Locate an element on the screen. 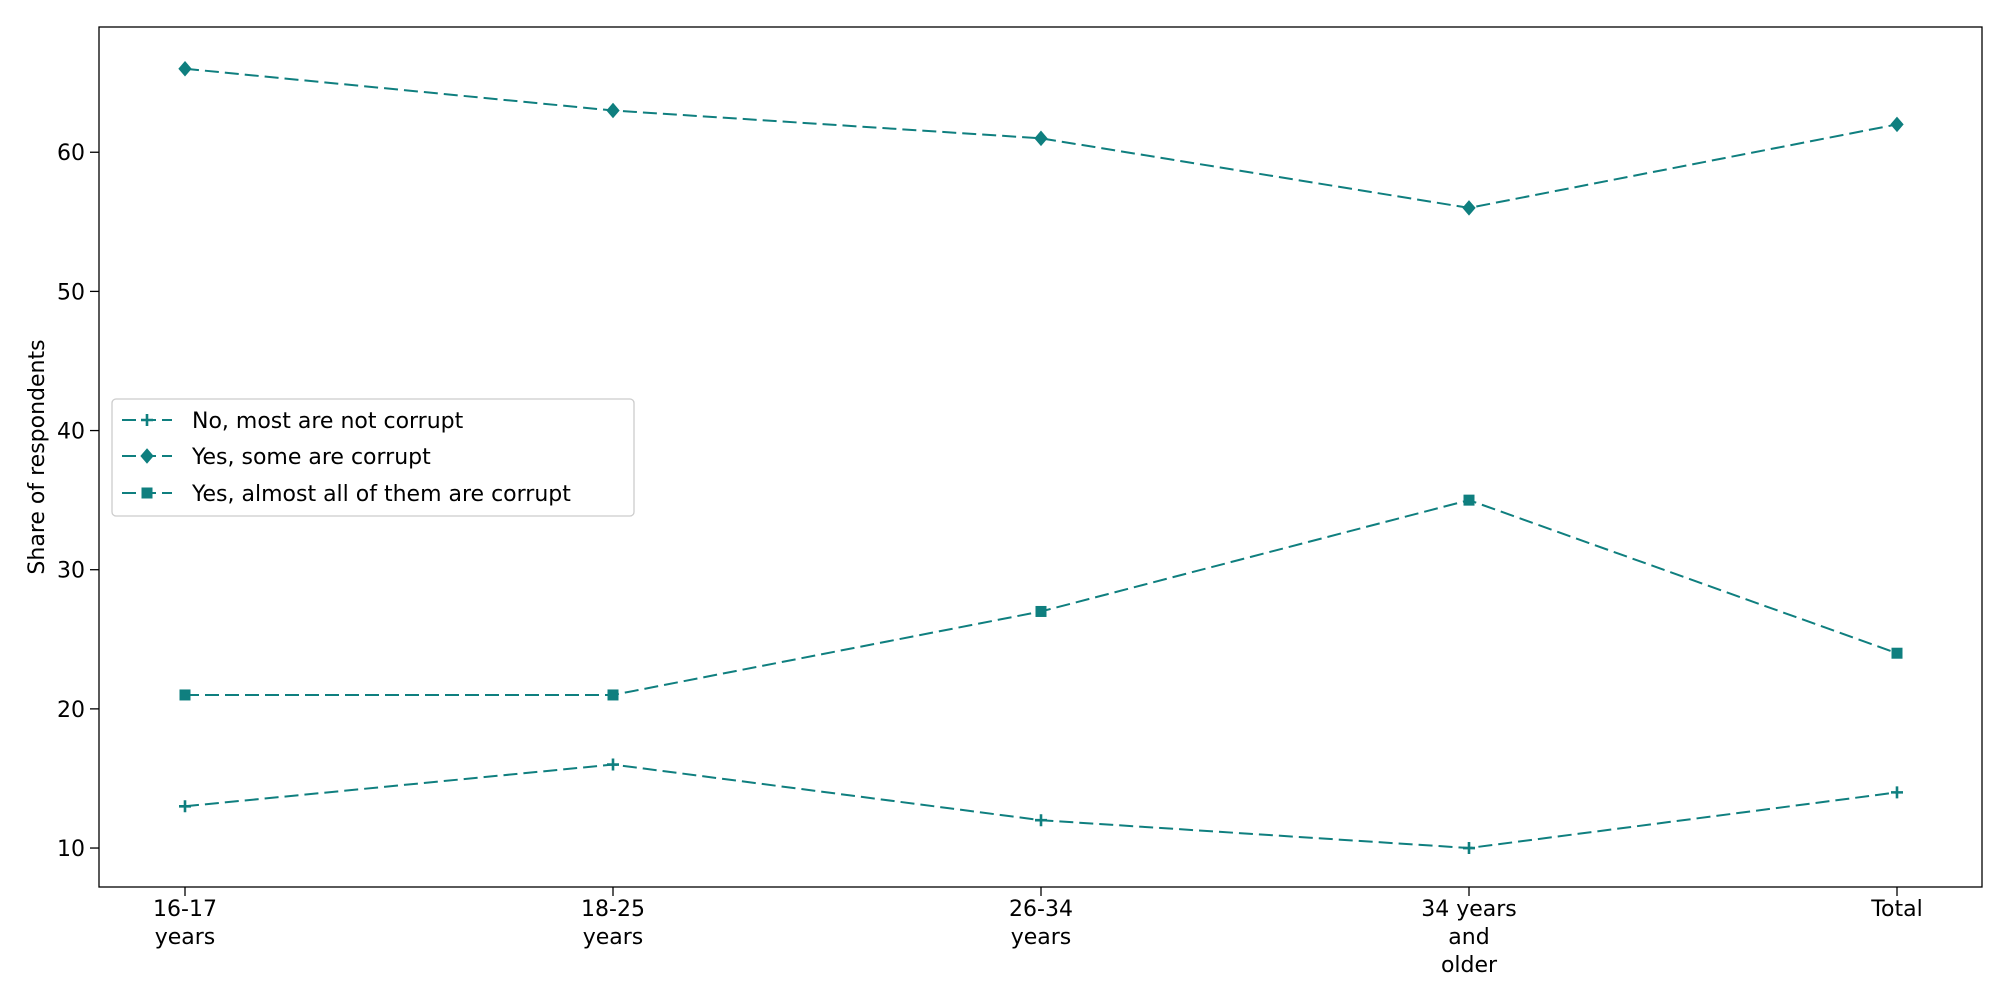 Image resolution: width=2000 pixels, height=1000 pixels. legend-item: Yes, some are corrupt is located at coordinates (276, 457).